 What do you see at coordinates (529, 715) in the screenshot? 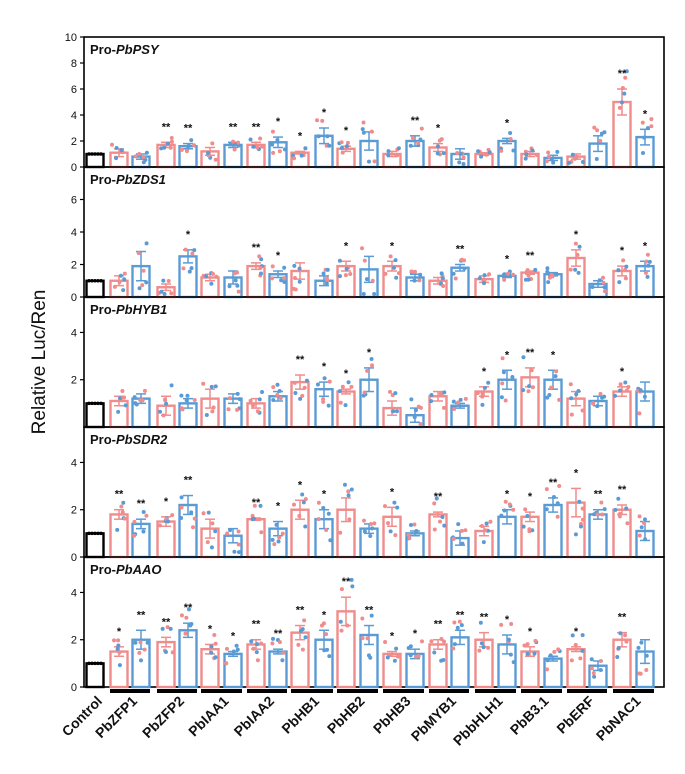
I see `x-label-group: PbB3.1` at bounding box center [529, 715].